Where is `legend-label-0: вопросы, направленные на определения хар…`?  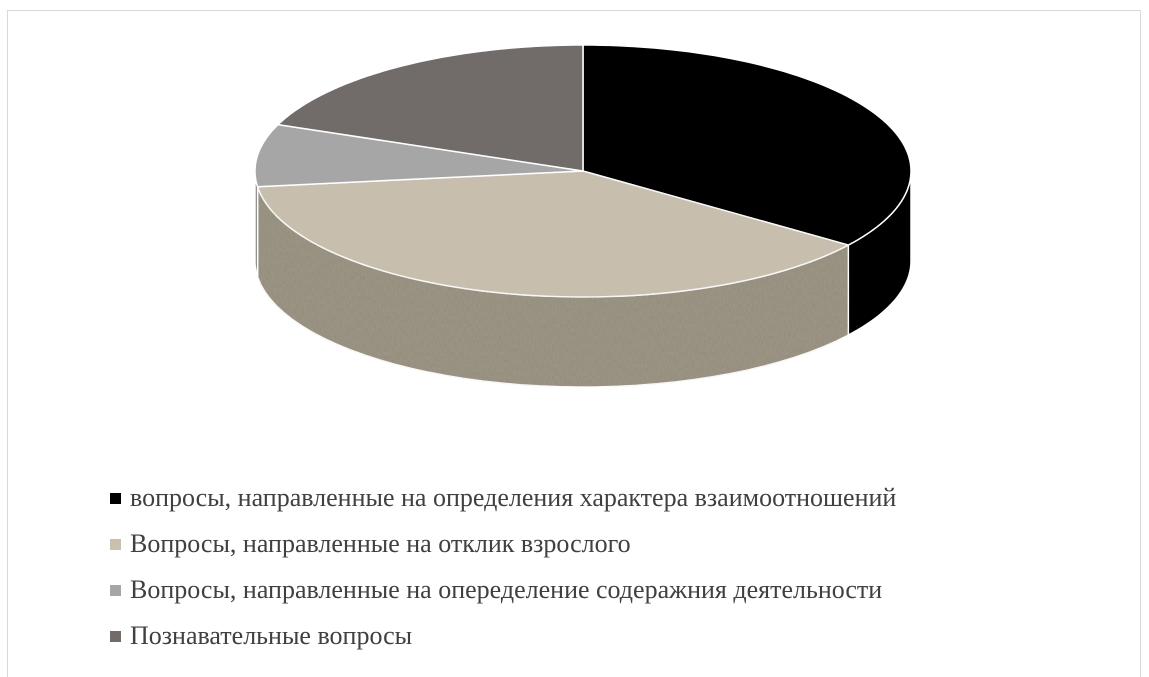
legend-label-0: вопросы, направленные на определения хар… is located at coordinates (513, 497).